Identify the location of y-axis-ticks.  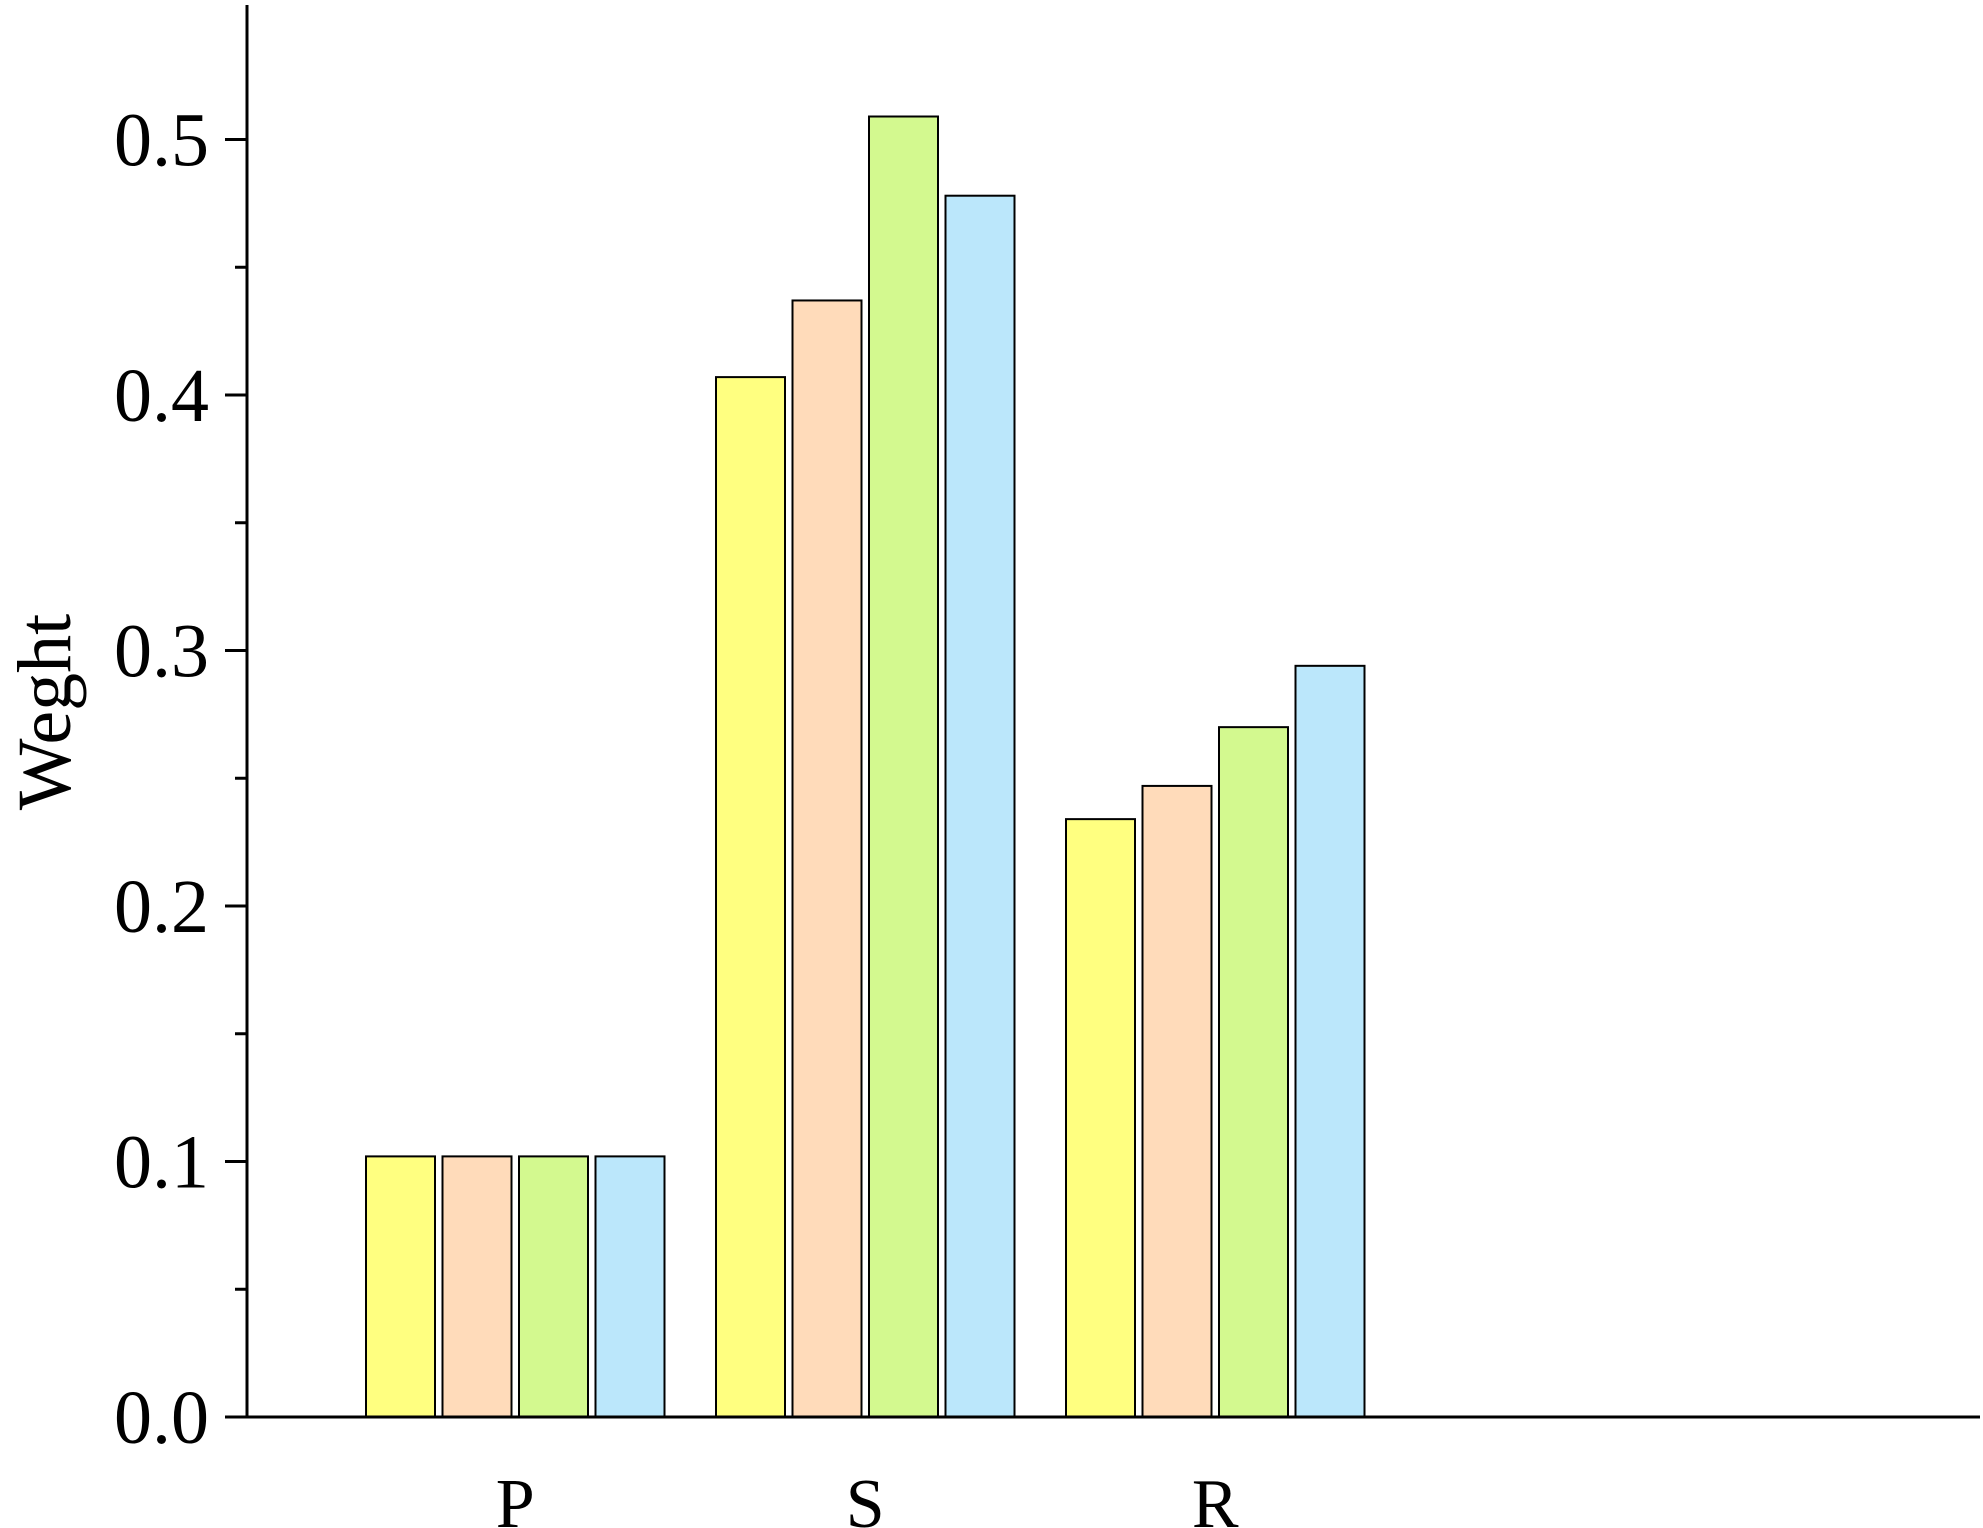
(236, 778).